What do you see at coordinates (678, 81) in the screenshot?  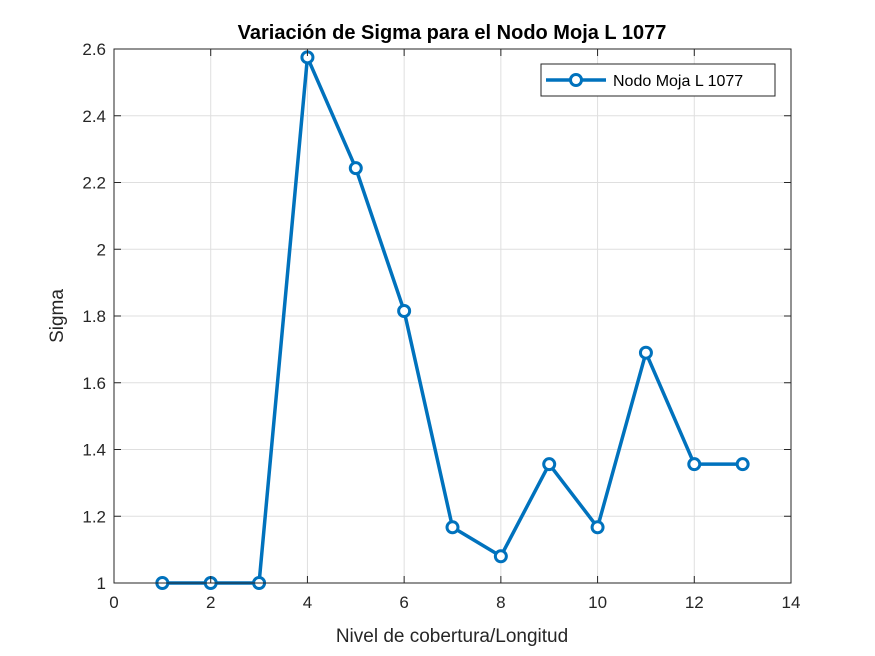 I see `legend-entry-label: Nodo Moja L 1077` at bounding box center [678, 81].